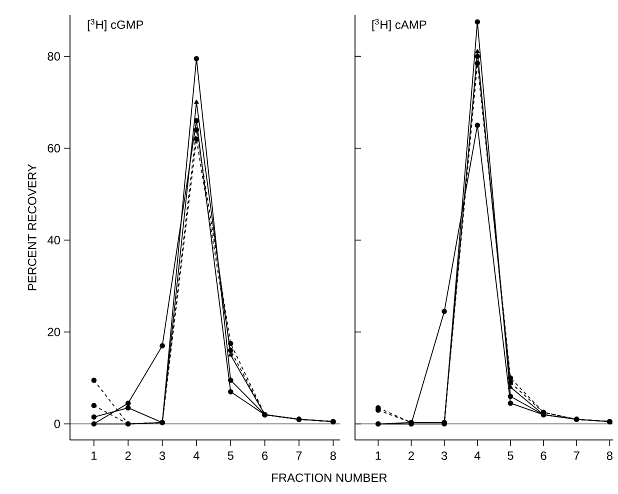 The height and width of the screenshot is (494, 618). I want to click on y-tick-label: 20, so click(54, 332).